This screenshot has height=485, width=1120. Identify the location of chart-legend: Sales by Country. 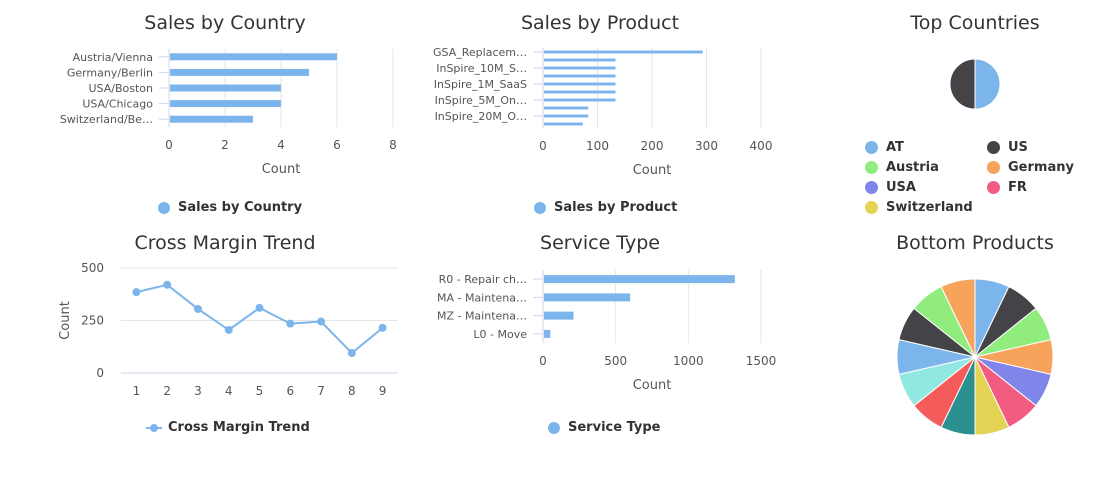
(230, 207).